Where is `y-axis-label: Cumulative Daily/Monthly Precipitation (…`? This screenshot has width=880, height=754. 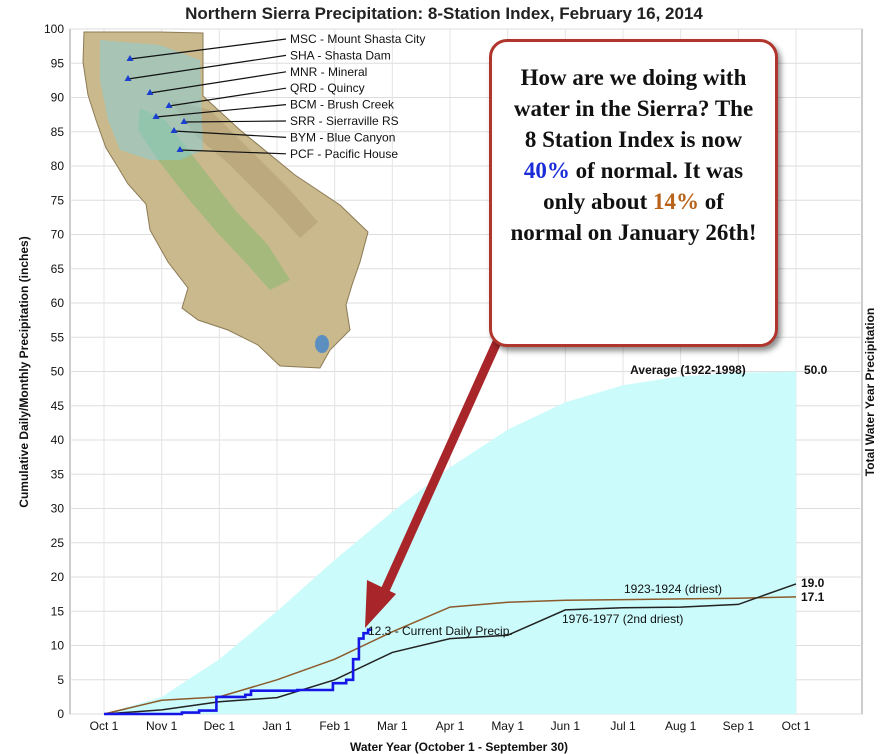
y-axis-label: Cumulative Daily/Monthly Precipitation (… is located at coordinates (24, 371).